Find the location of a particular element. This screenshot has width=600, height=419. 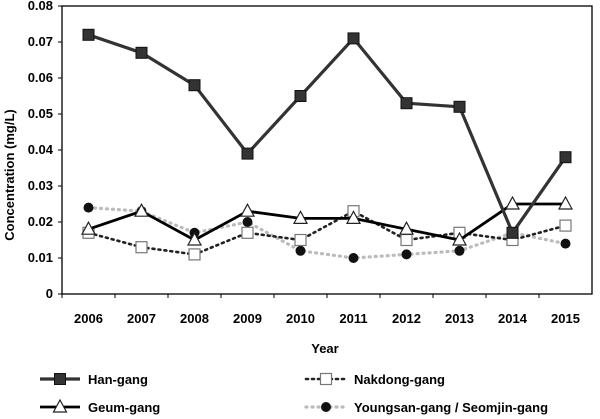

legend-entry: Han-gang is located at coordinates (94, 379).